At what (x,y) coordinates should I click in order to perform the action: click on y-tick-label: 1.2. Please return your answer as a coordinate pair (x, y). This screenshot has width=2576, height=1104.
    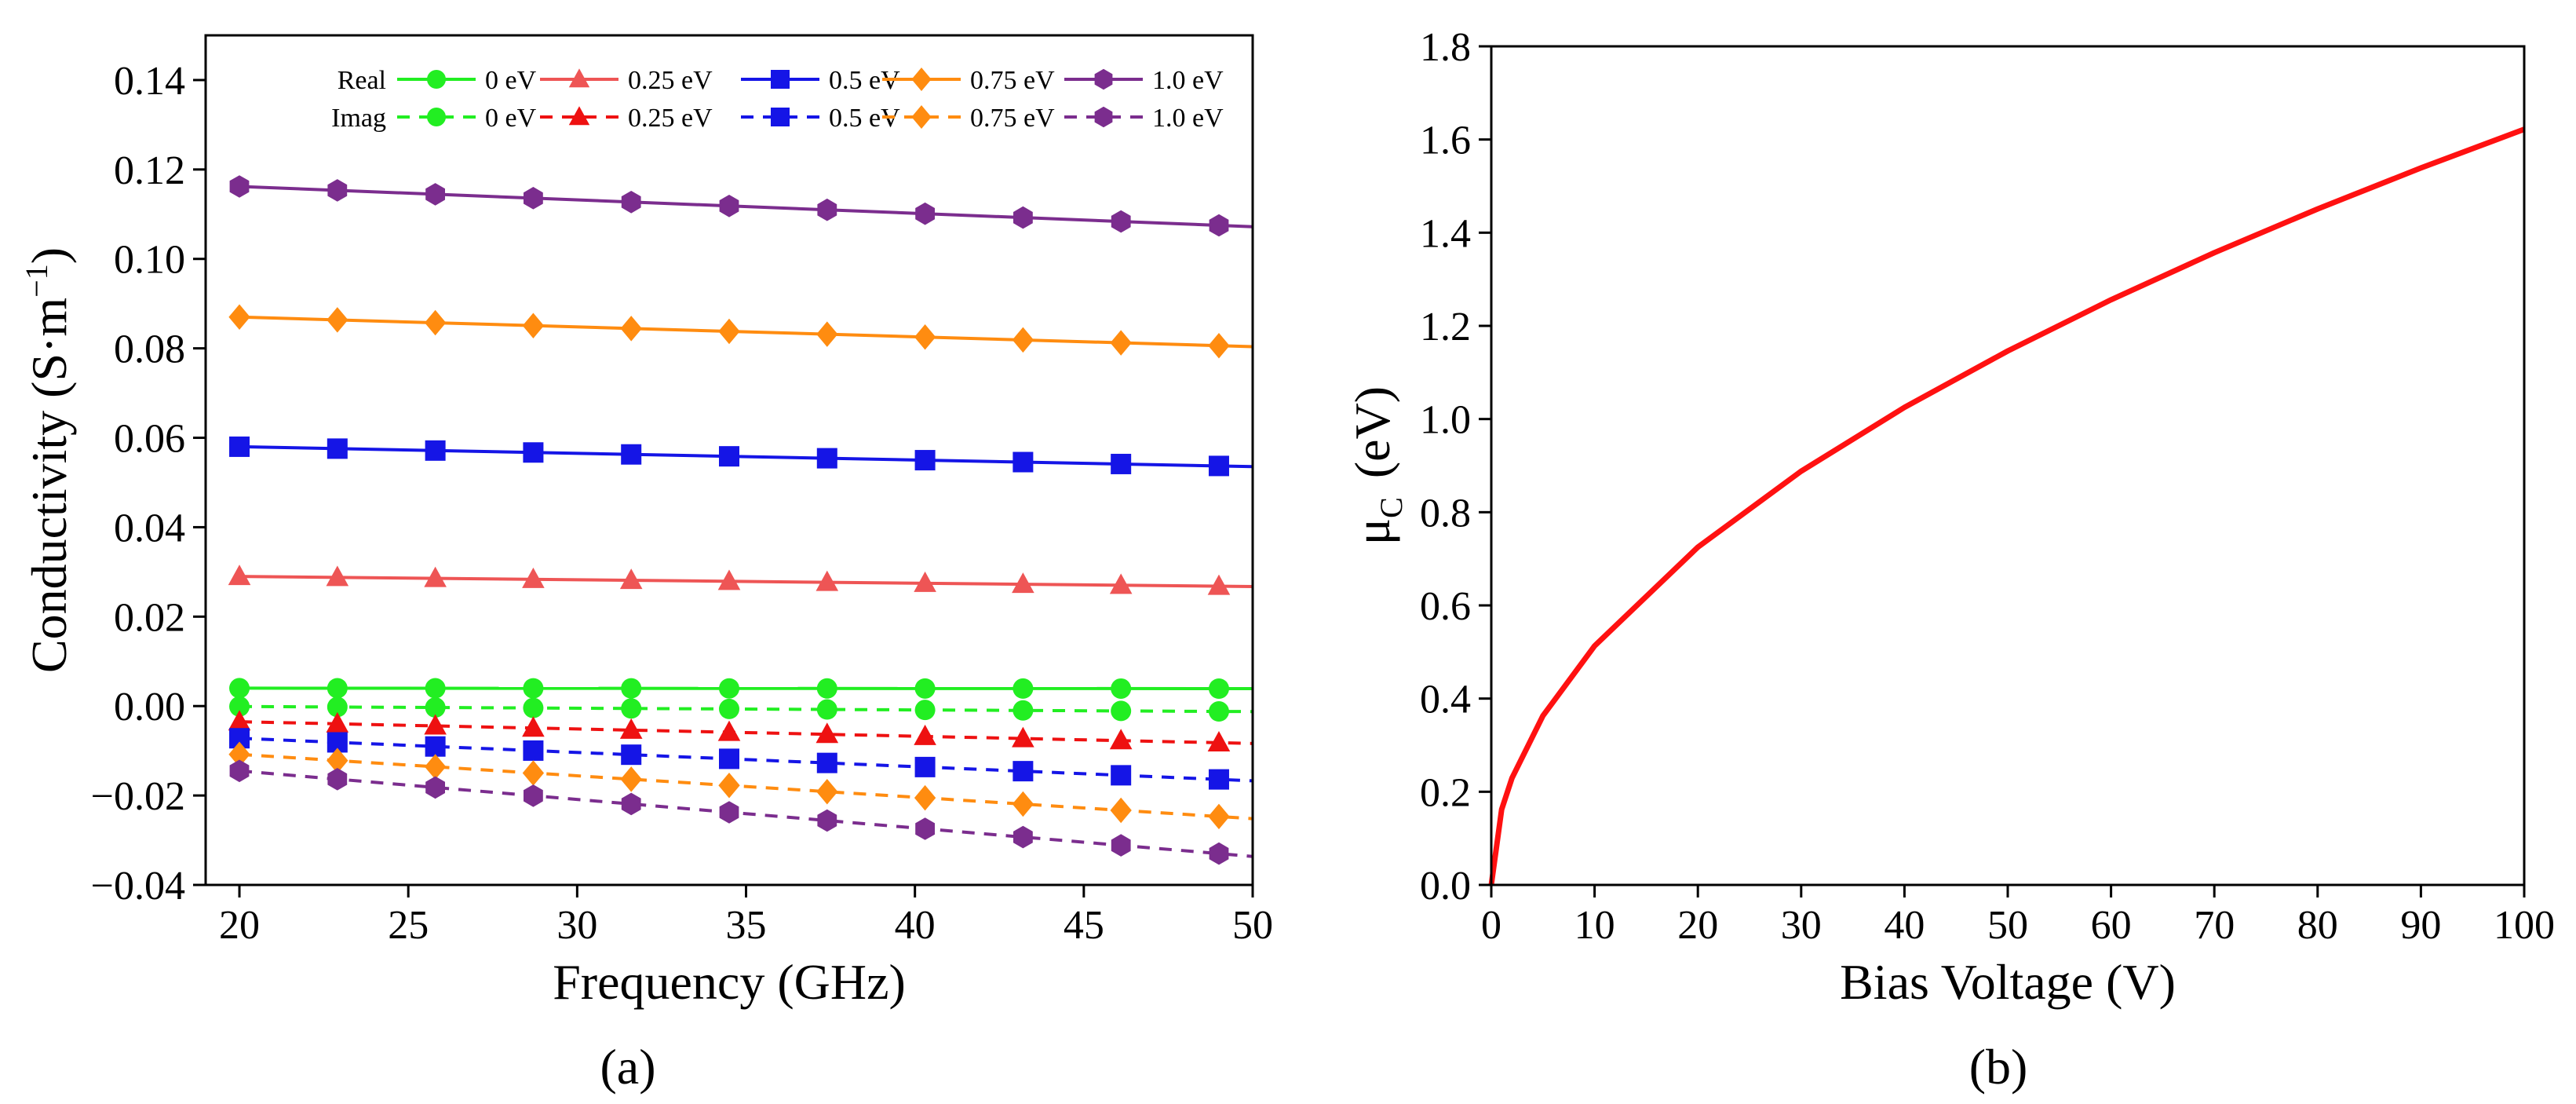
    Looking at the image, I should click on (1445, 327).